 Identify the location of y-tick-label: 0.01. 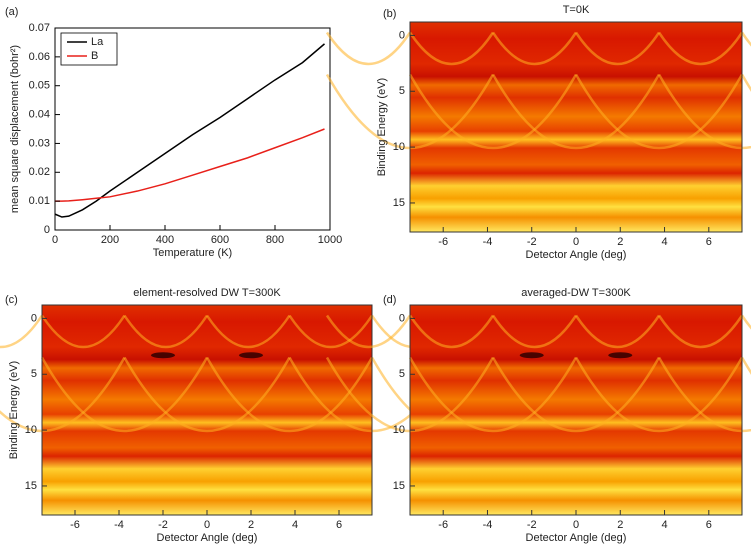
(39, 201).